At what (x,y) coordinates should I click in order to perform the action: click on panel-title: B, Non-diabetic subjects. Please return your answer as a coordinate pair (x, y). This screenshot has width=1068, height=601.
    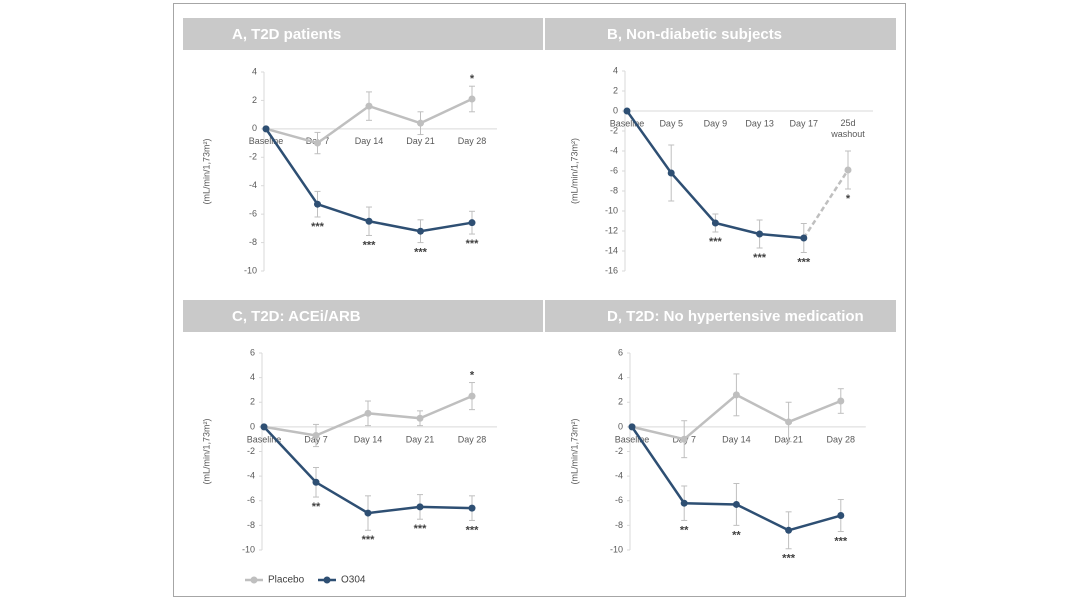
    Looking at the image, I should click on (694, 34).